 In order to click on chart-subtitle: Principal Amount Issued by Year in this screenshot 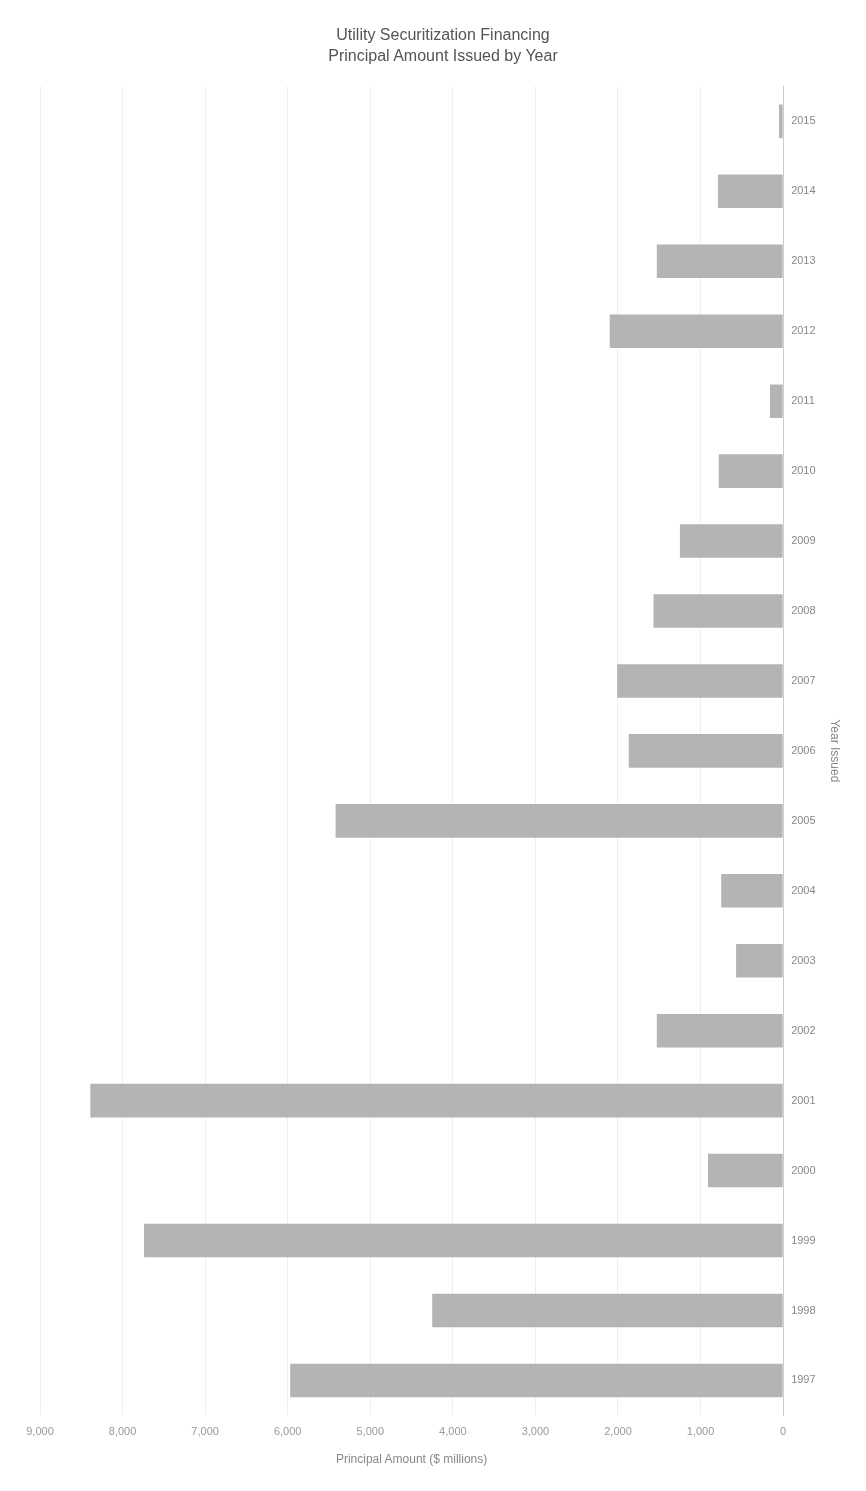, I will do `click(443, 56)`.